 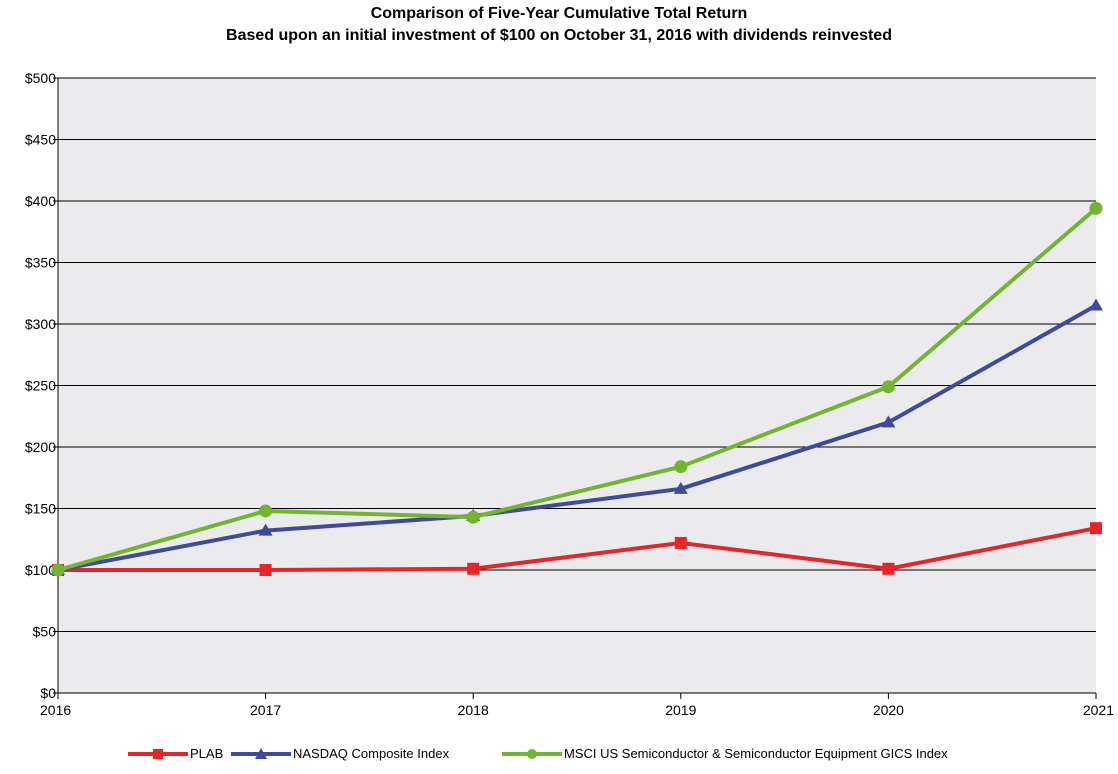 I want to click on y-tick-label: $150, so click(x=40, y=509).